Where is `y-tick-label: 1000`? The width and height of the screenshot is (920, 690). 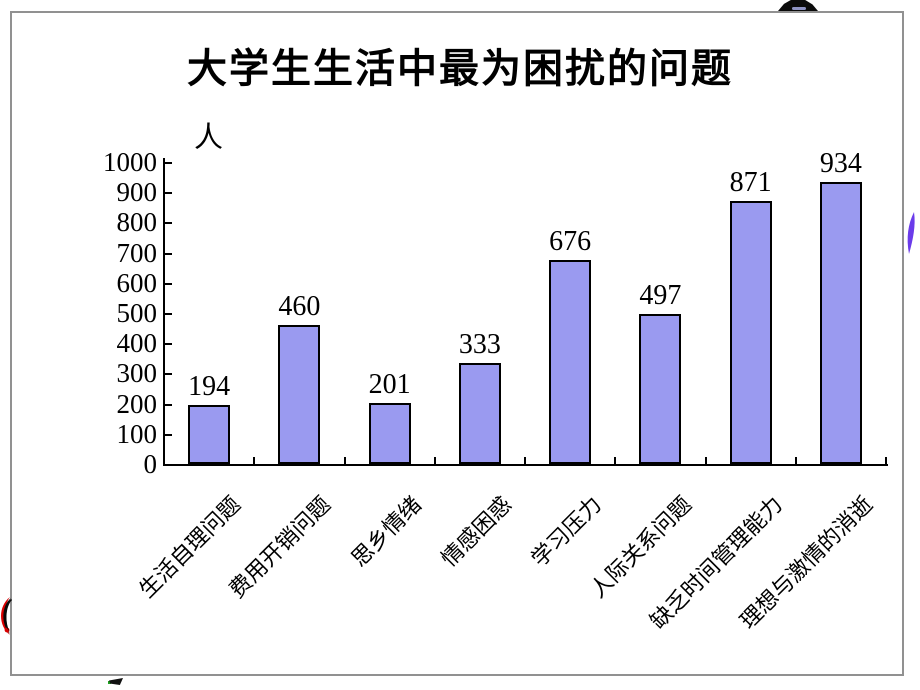 y-tick-label: 1000 is located at coordinates (130, 162).